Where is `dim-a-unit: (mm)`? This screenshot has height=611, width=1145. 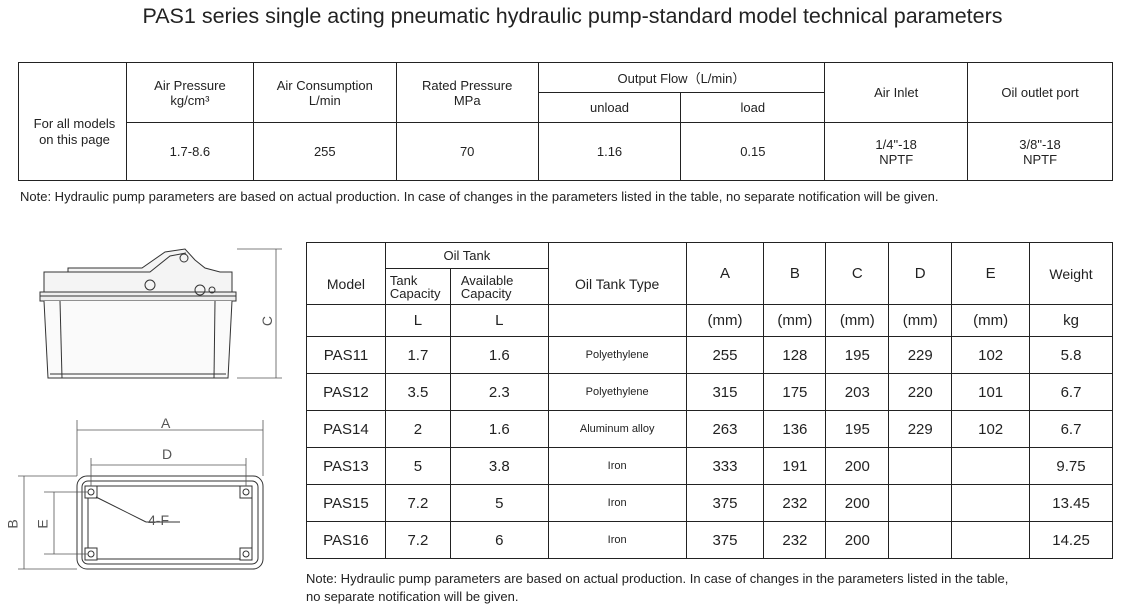
dim-a-unit: (mm) is located at coordinates (725, 320).